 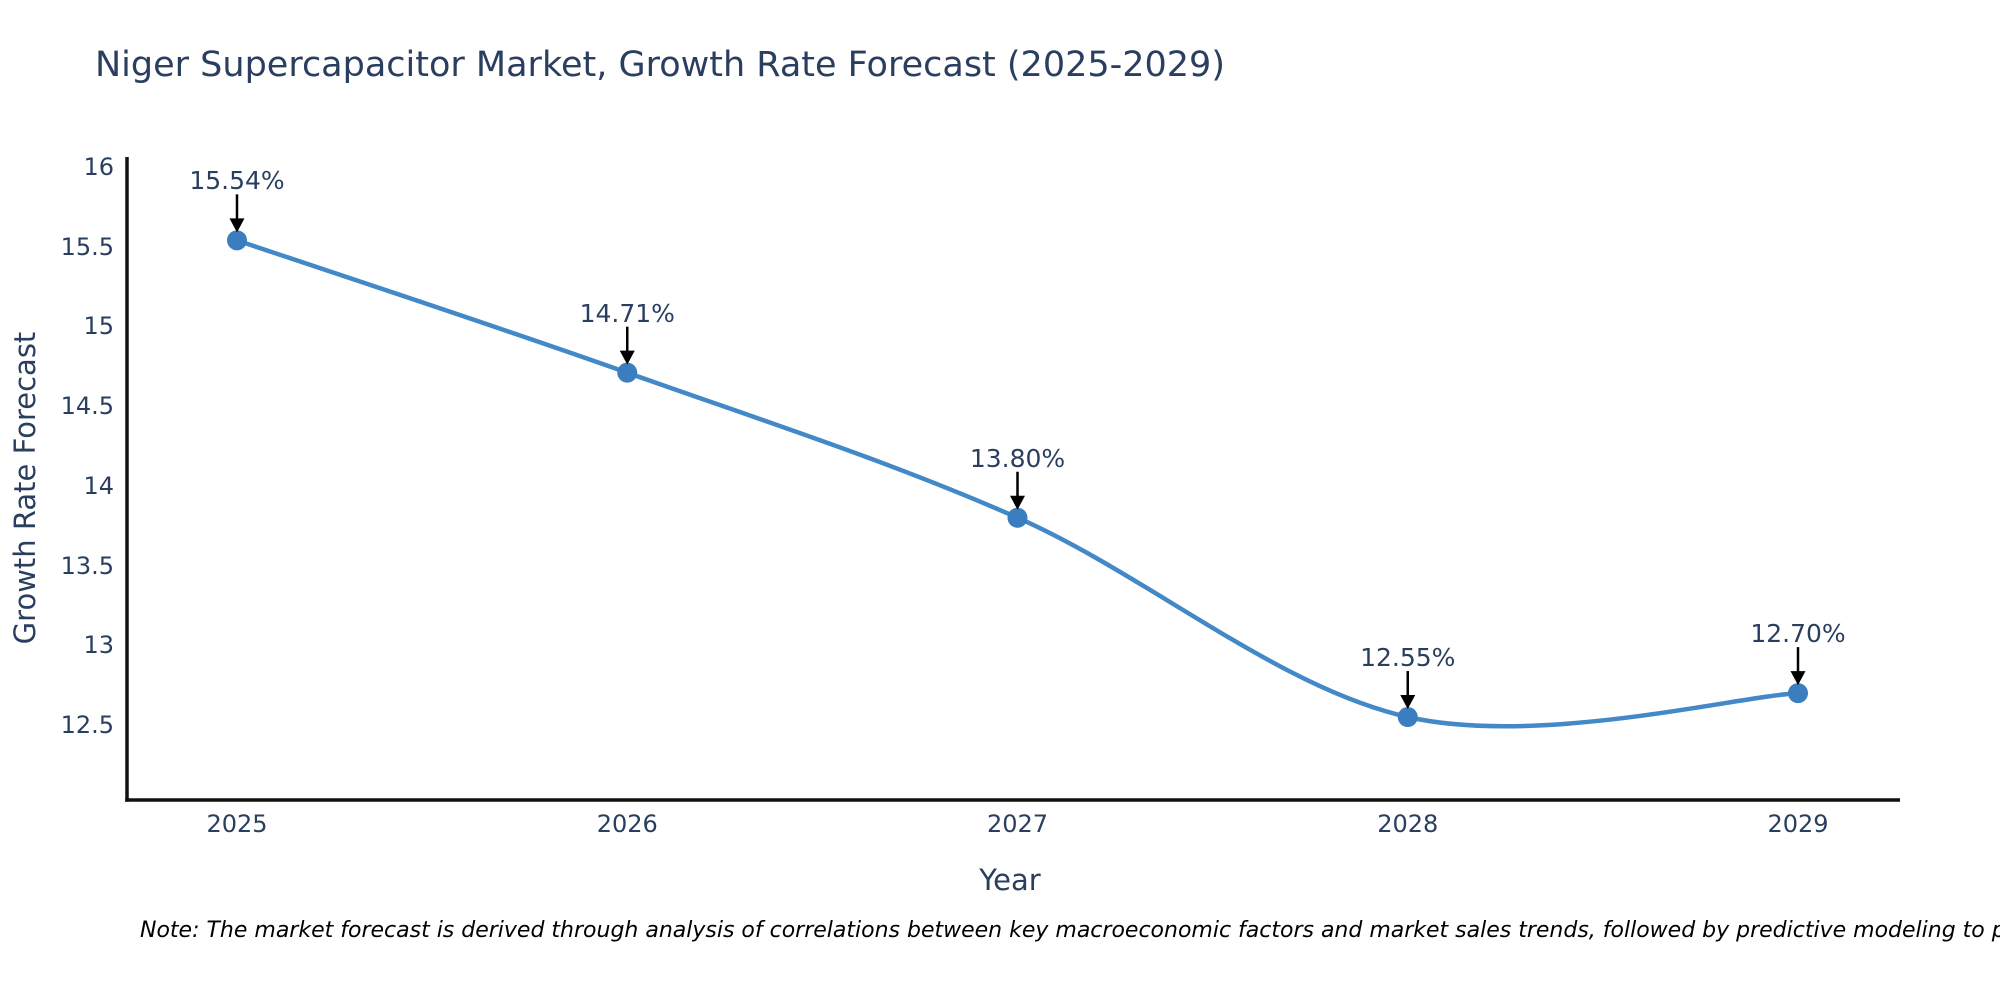 I want to click on y-tick-label: 15, so click(x=98, y=326).